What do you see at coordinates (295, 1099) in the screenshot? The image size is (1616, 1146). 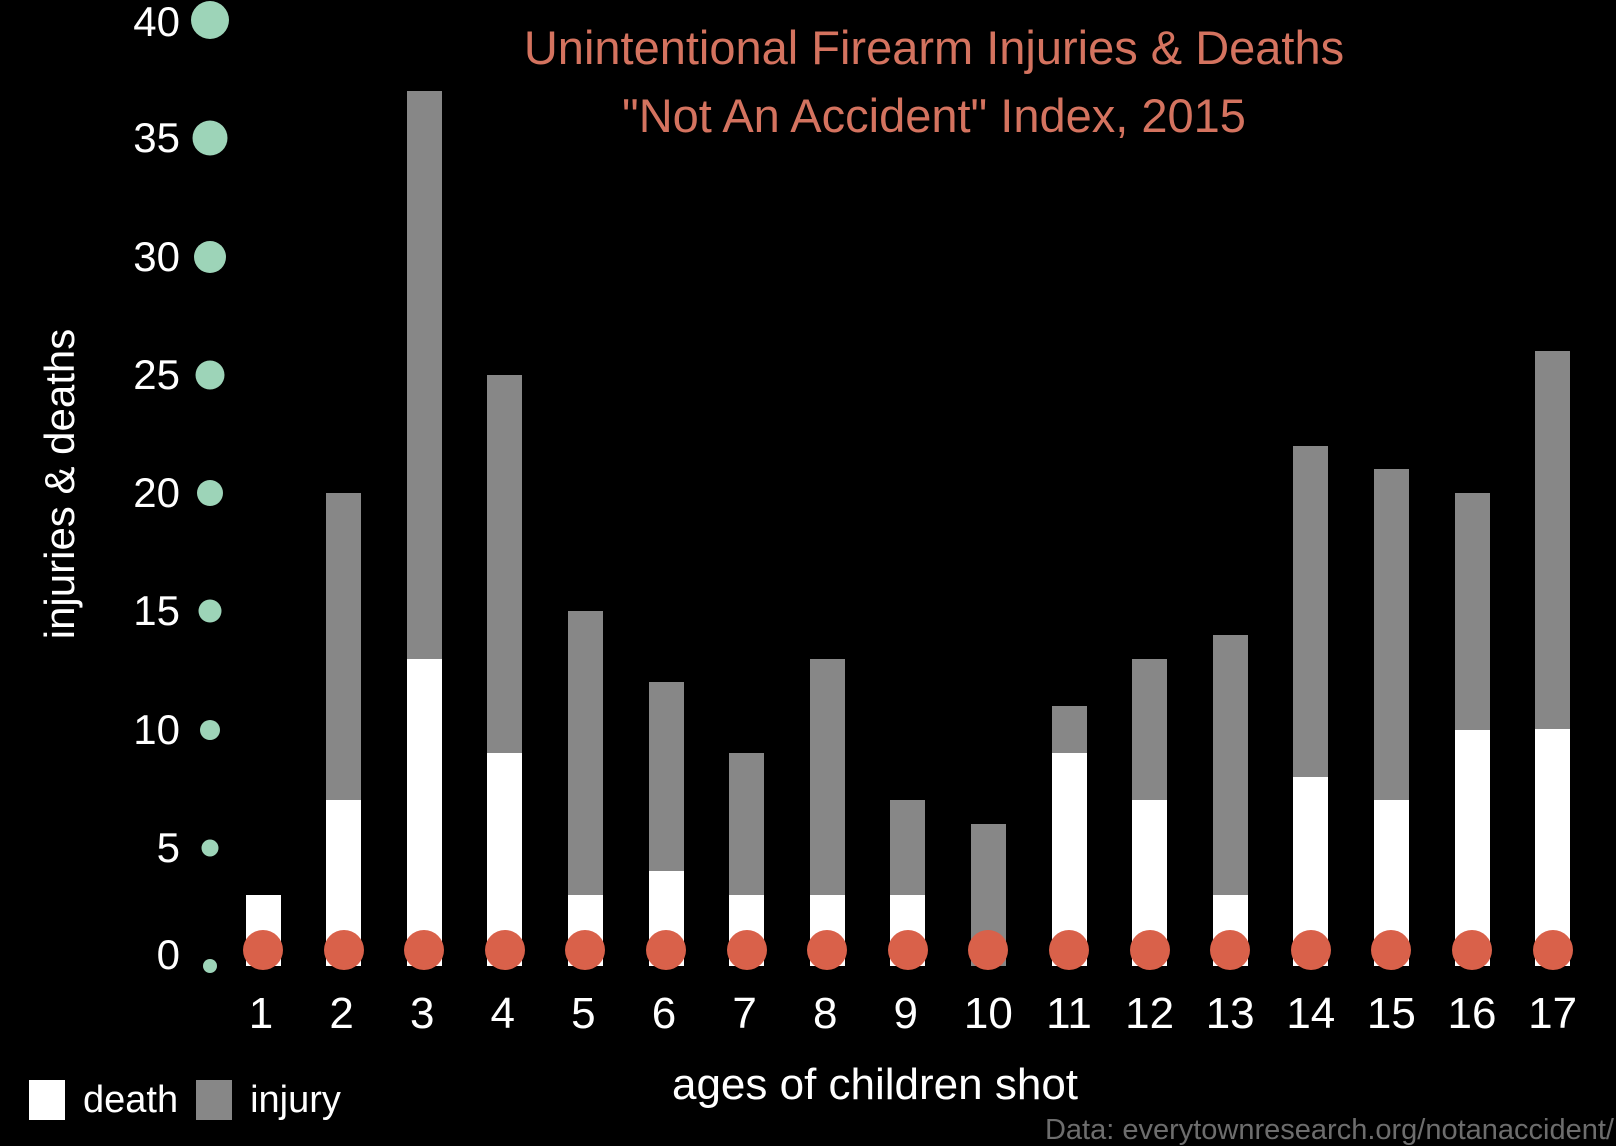 I see `legend-label-injury: injury` at bounding box center [295, 1099].